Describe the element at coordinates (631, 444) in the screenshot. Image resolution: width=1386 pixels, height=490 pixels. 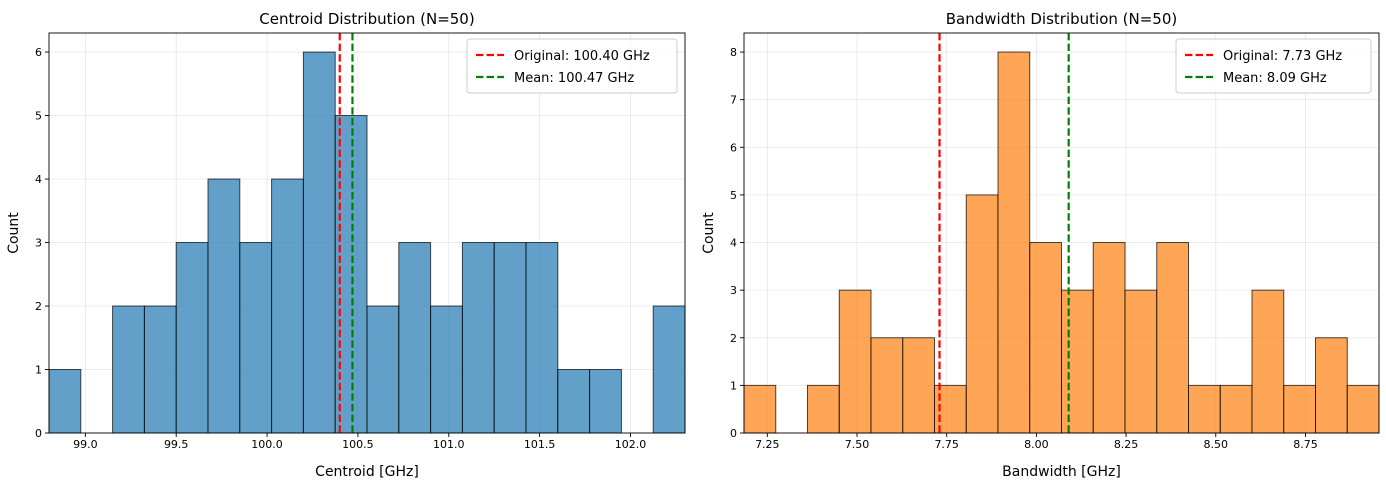
I see `x-tick-label: 102.0` at that location.